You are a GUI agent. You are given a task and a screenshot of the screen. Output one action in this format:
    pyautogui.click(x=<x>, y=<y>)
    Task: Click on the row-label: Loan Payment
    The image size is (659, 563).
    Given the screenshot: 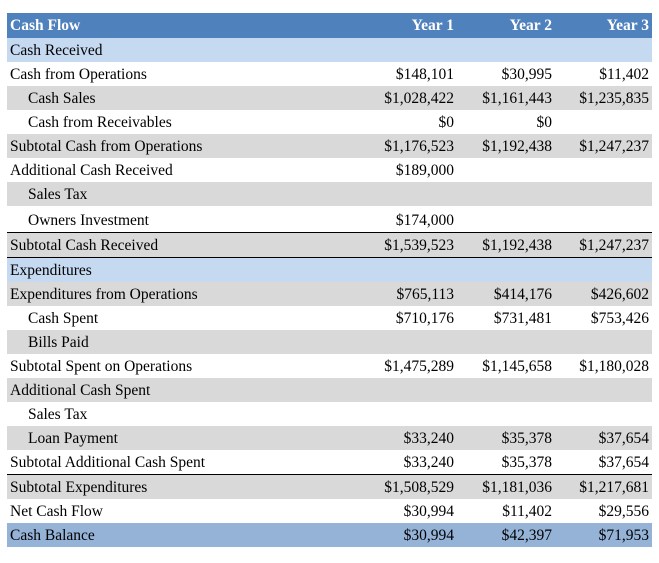 What is the action you would take?
    pyautogui.click(x=183, y=438)
    